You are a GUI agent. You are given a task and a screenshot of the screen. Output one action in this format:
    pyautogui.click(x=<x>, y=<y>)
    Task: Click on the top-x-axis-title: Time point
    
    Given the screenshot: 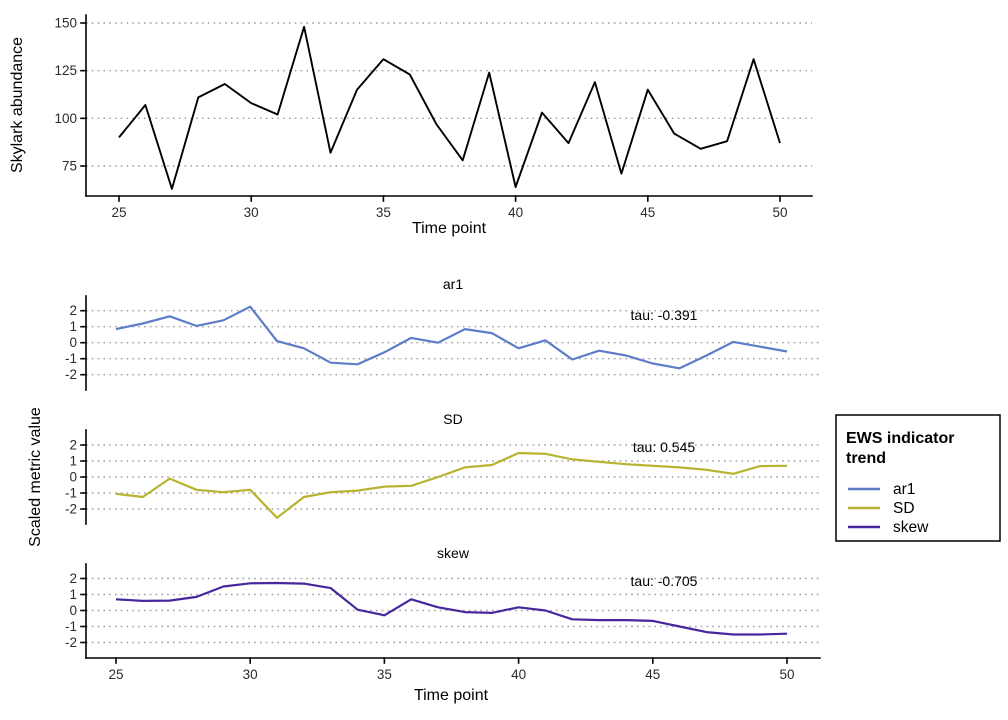 What is the action you would take?
    pyautogui.click(x=449, y=228)
    